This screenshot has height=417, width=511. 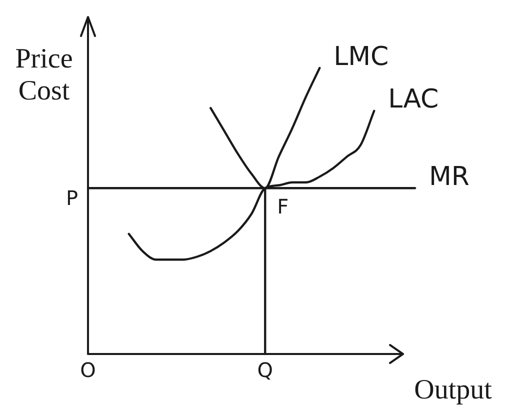 I want to click on x-tick-label: Q, so click(x=265, y=370).